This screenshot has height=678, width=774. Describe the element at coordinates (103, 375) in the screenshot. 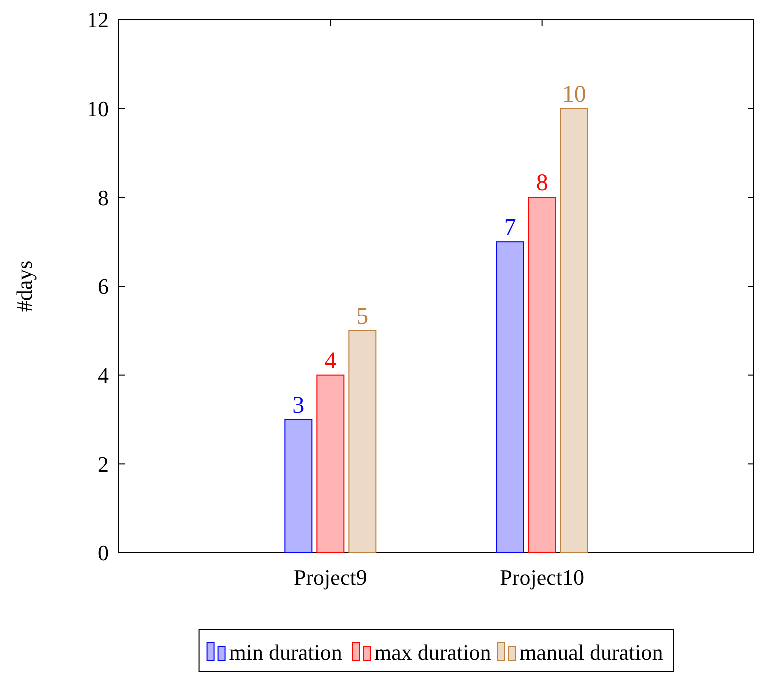

I see `y-tick-label: 4` at that location.